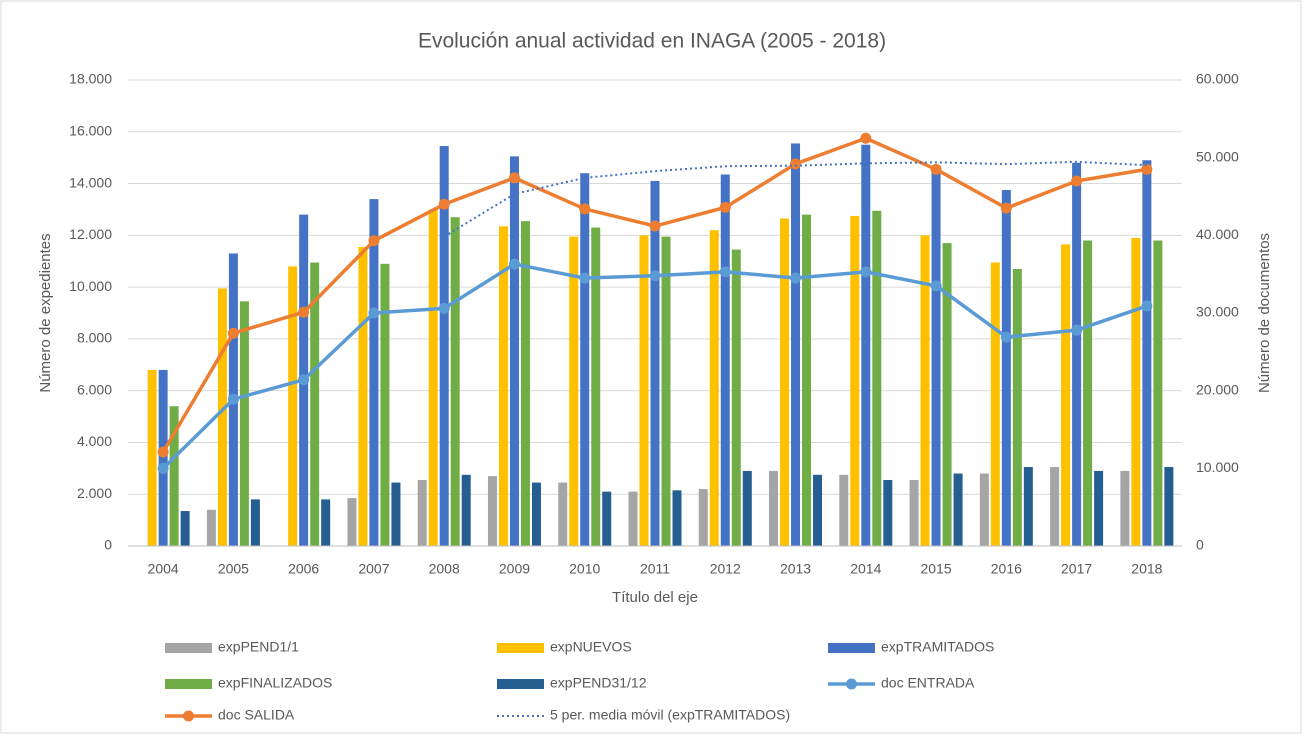  I want to click on y-tick-label: 6.000, so click(94, 389).